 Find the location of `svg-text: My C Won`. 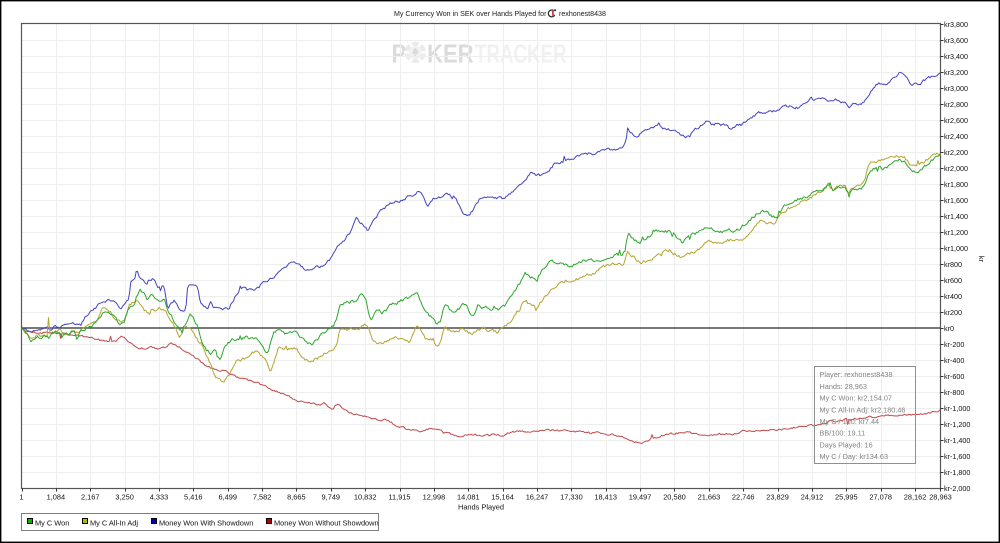

svg-text: My C Won is located at coordinates (52, 522).